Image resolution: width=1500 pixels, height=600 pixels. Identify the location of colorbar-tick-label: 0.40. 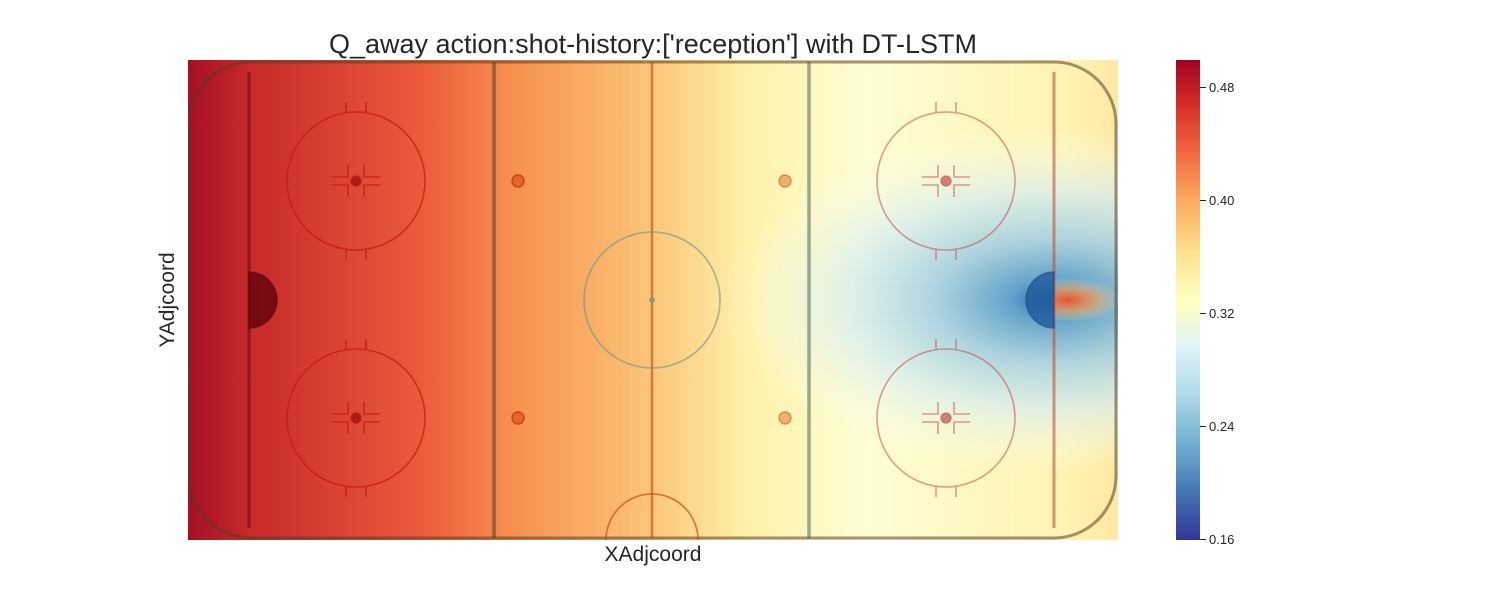
(1222, 200).